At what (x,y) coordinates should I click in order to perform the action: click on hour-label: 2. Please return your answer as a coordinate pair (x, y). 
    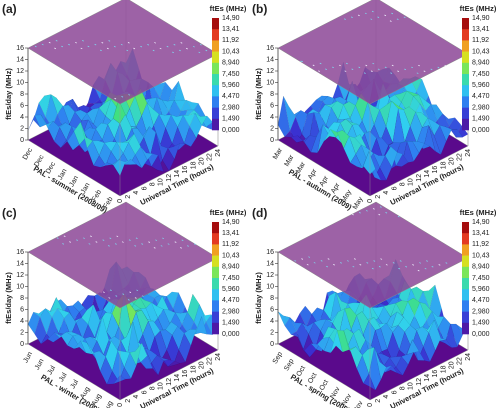
    Looking at the image, I should click on (378, 197).